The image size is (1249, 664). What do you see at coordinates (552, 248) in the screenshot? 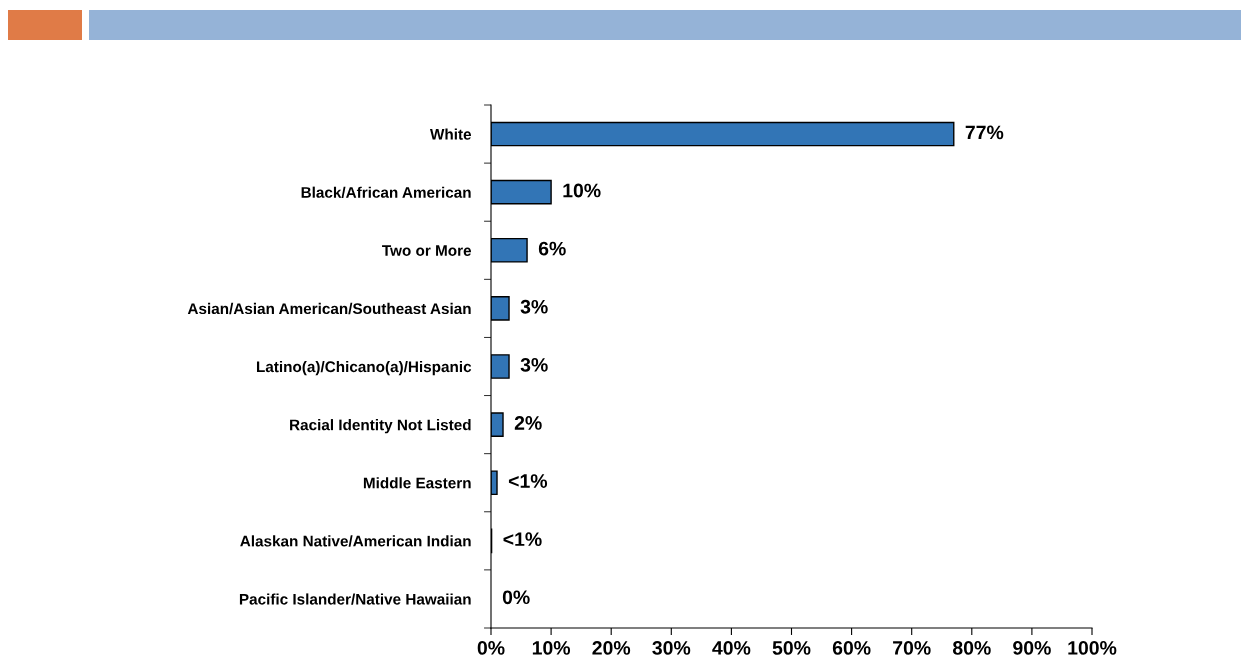
I see `data-label: 6%` at bounding box center [552, 248].